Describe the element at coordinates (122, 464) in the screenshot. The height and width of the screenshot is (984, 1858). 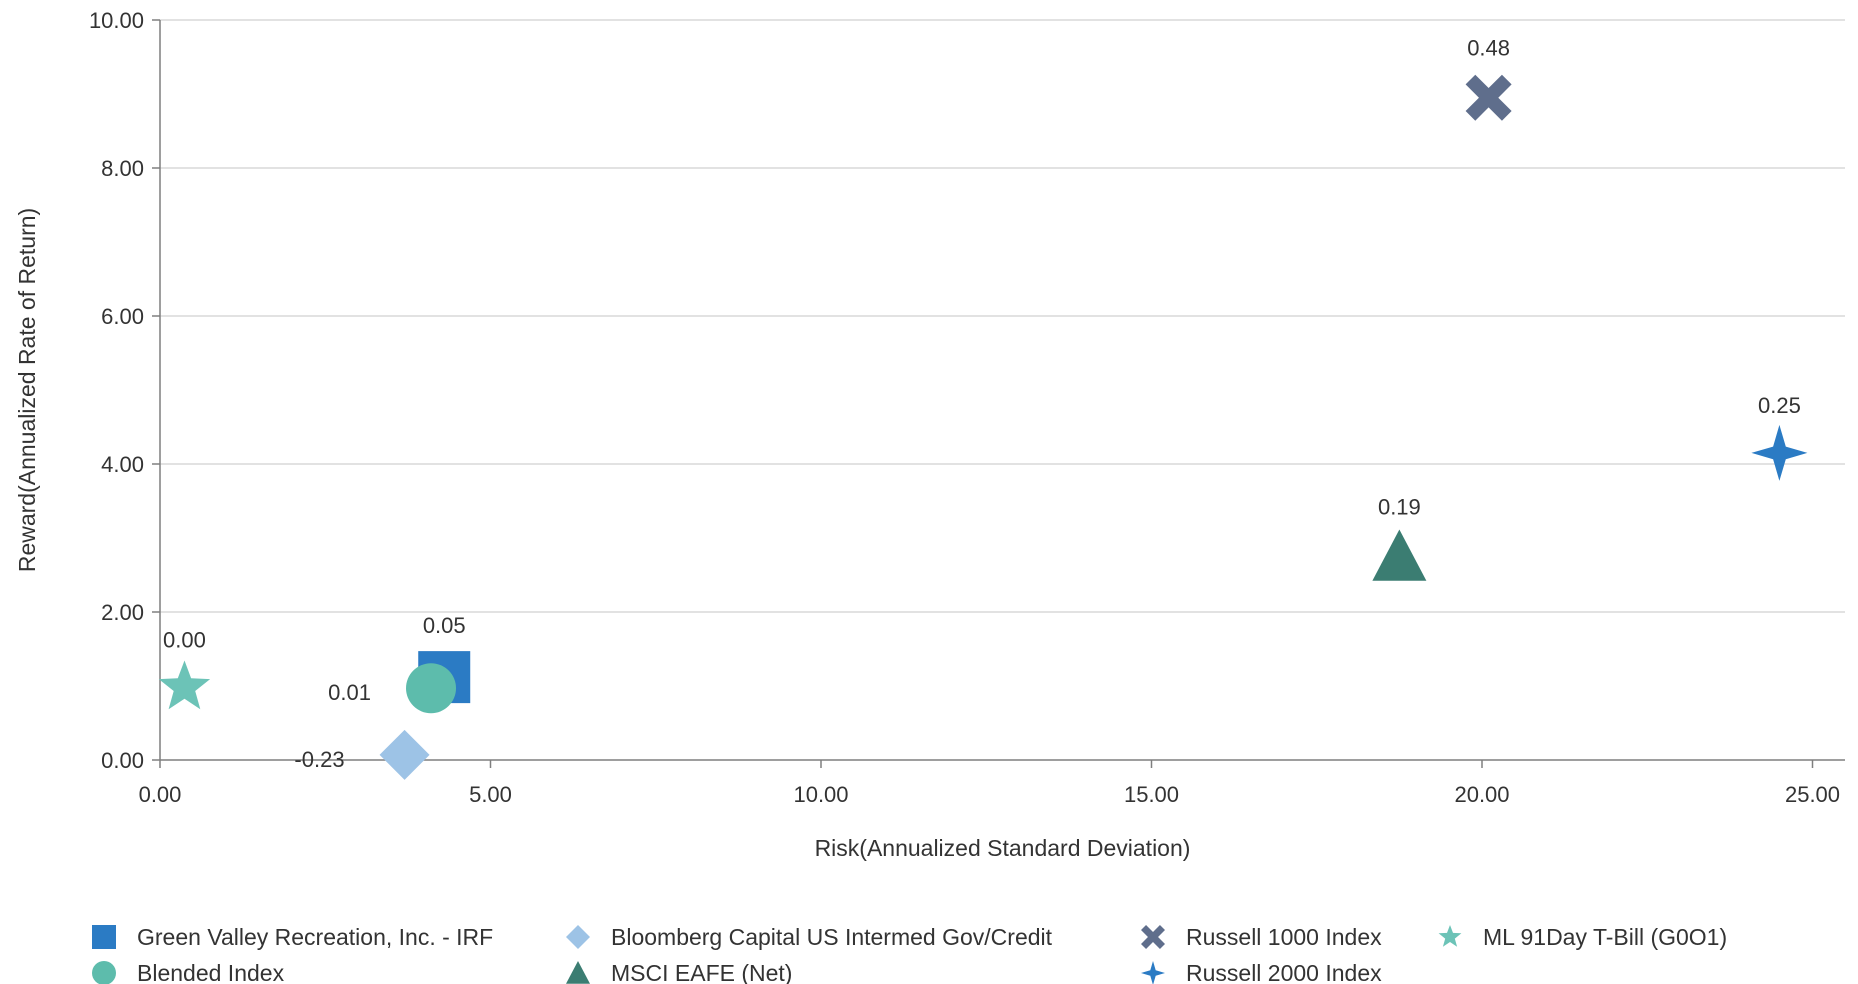
I see `y-tick-label: 4.00` at that location.